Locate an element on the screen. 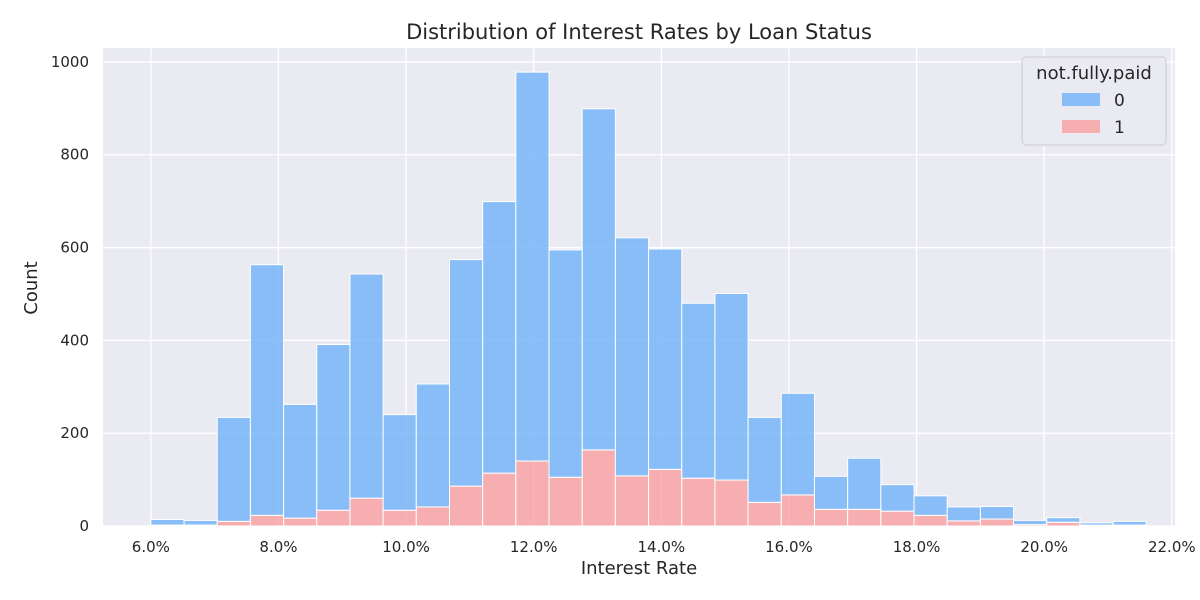 The height and width of the screenshot is (600, 1200). x-tick-label: 14.0% is located at coordinates (662, 547).